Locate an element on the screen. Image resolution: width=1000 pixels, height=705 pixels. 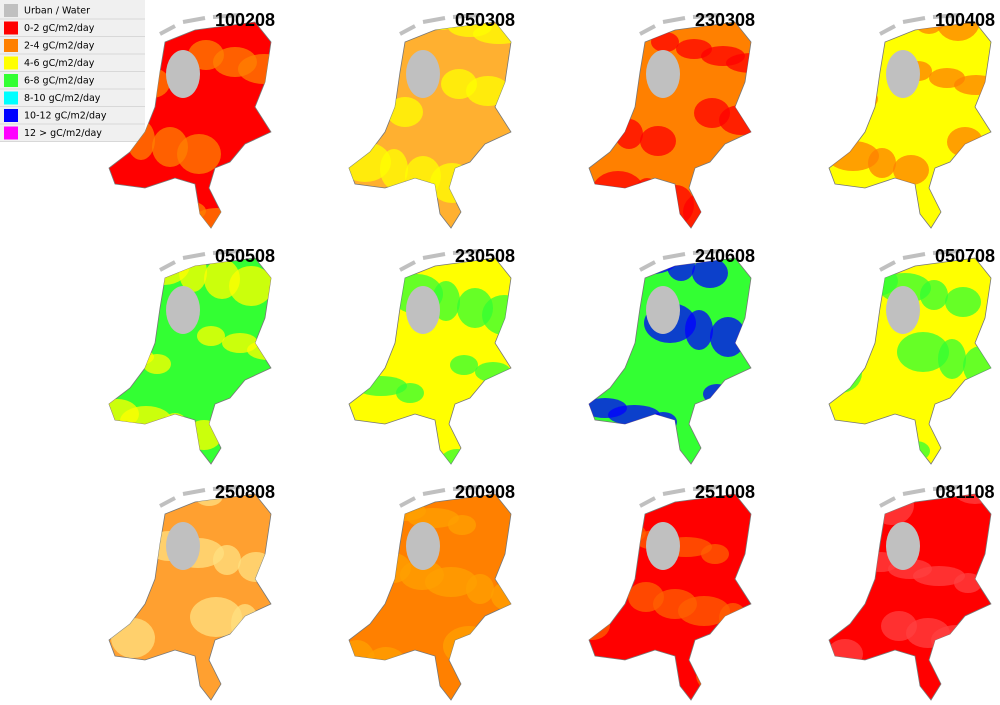
map-panel: 050308 is located at coordinates (431, 119).